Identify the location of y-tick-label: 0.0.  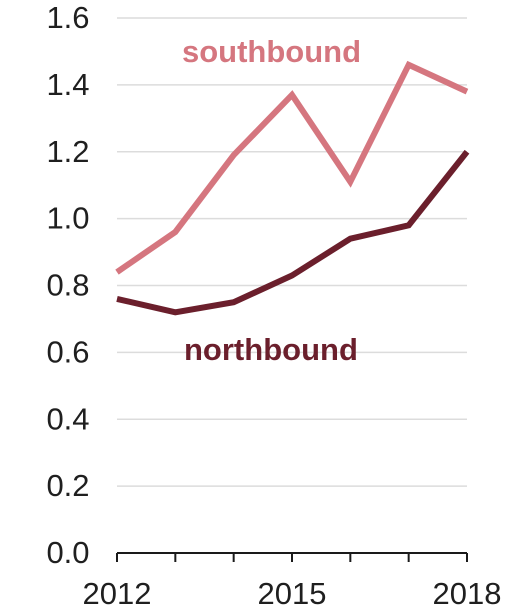
(67, 552).